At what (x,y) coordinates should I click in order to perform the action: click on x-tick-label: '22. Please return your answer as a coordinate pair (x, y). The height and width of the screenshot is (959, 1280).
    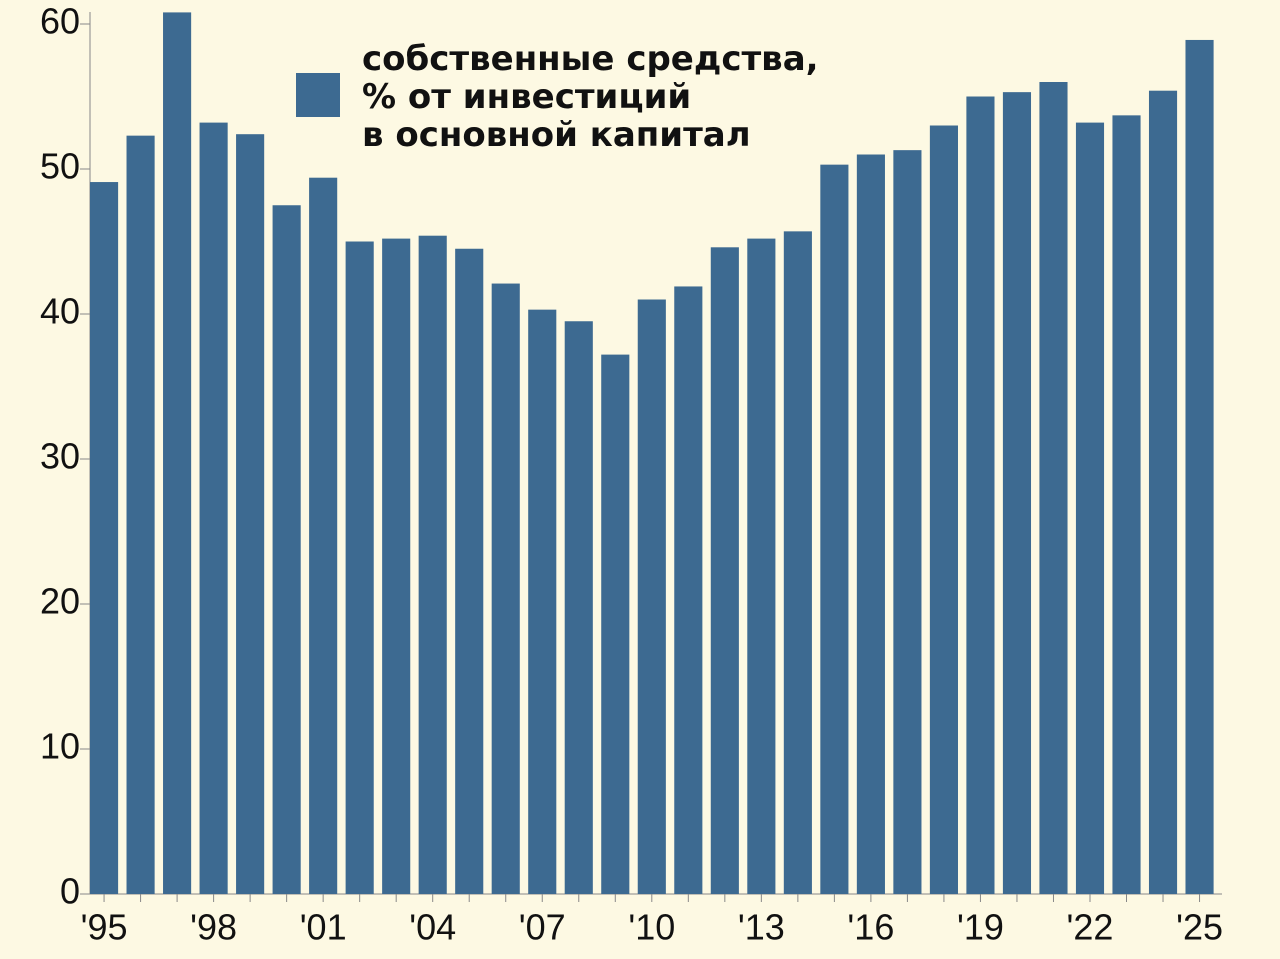
    Looking at the image, I should click on (1090, 927).